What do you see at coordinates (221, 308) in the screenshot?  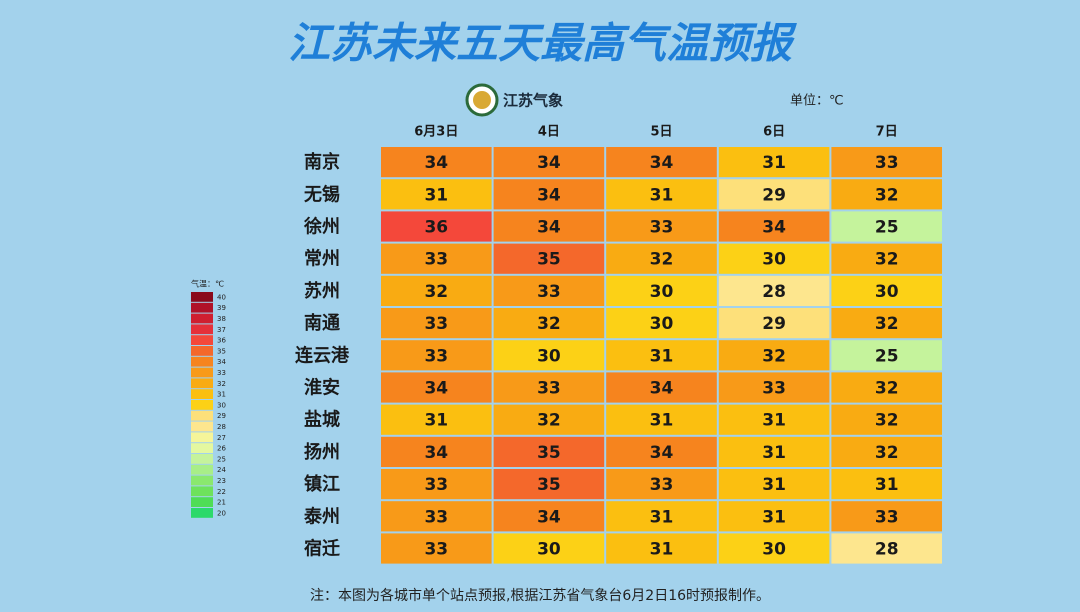 I see `legend-label: 39` at bounding box center [221, 308].